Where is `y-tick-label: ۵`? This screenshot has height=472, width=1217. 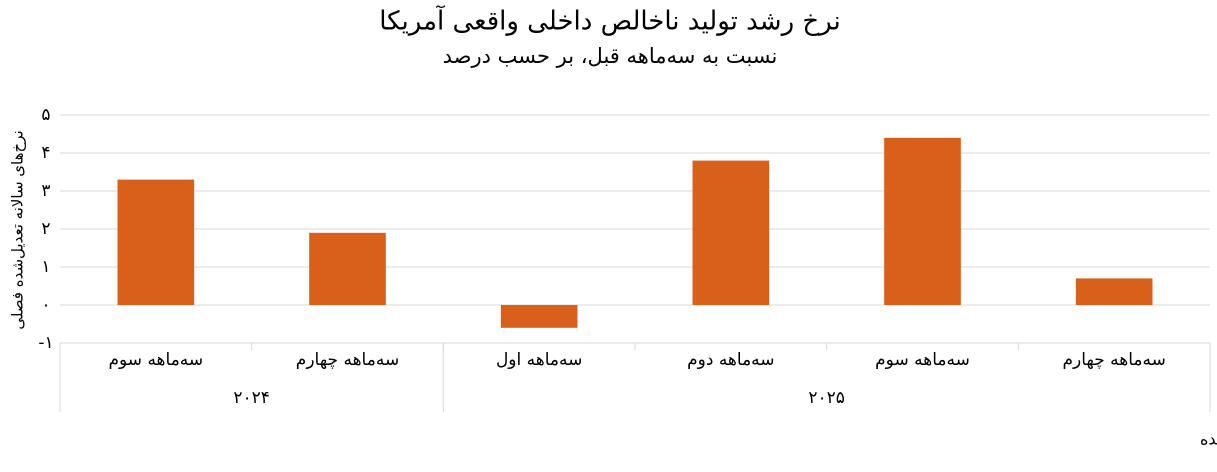 y-tick-label: ۵ is located at coordinates (45, 115).